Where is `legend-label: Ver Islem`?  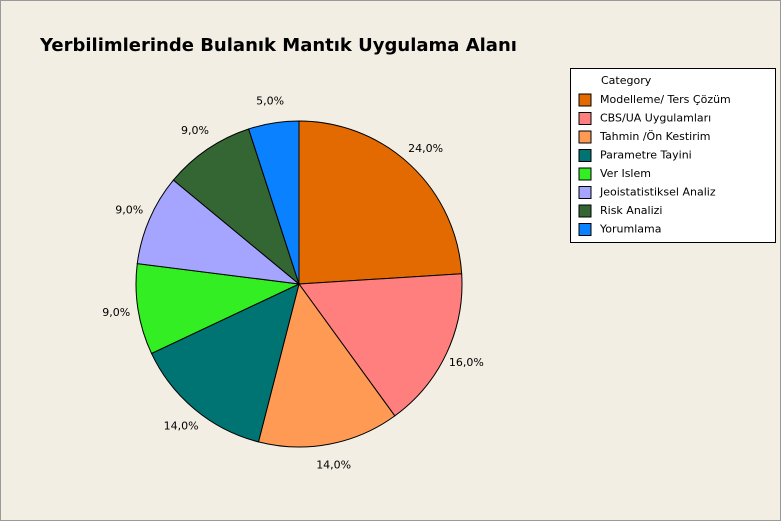 legend-label: Ver Islem is located at coordinates (625, 173).